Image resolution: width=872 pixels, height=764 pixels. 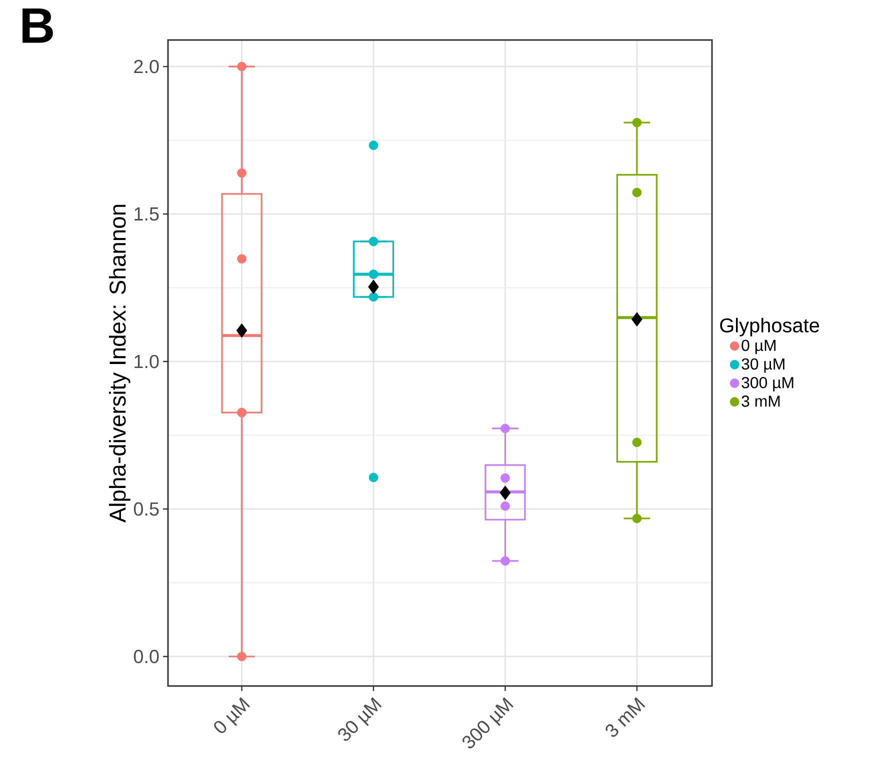 What do you see at coordinates (770, 327) in the screenshot?
I see `legend-title: Glyphosate` at bounding box center [770, 327].